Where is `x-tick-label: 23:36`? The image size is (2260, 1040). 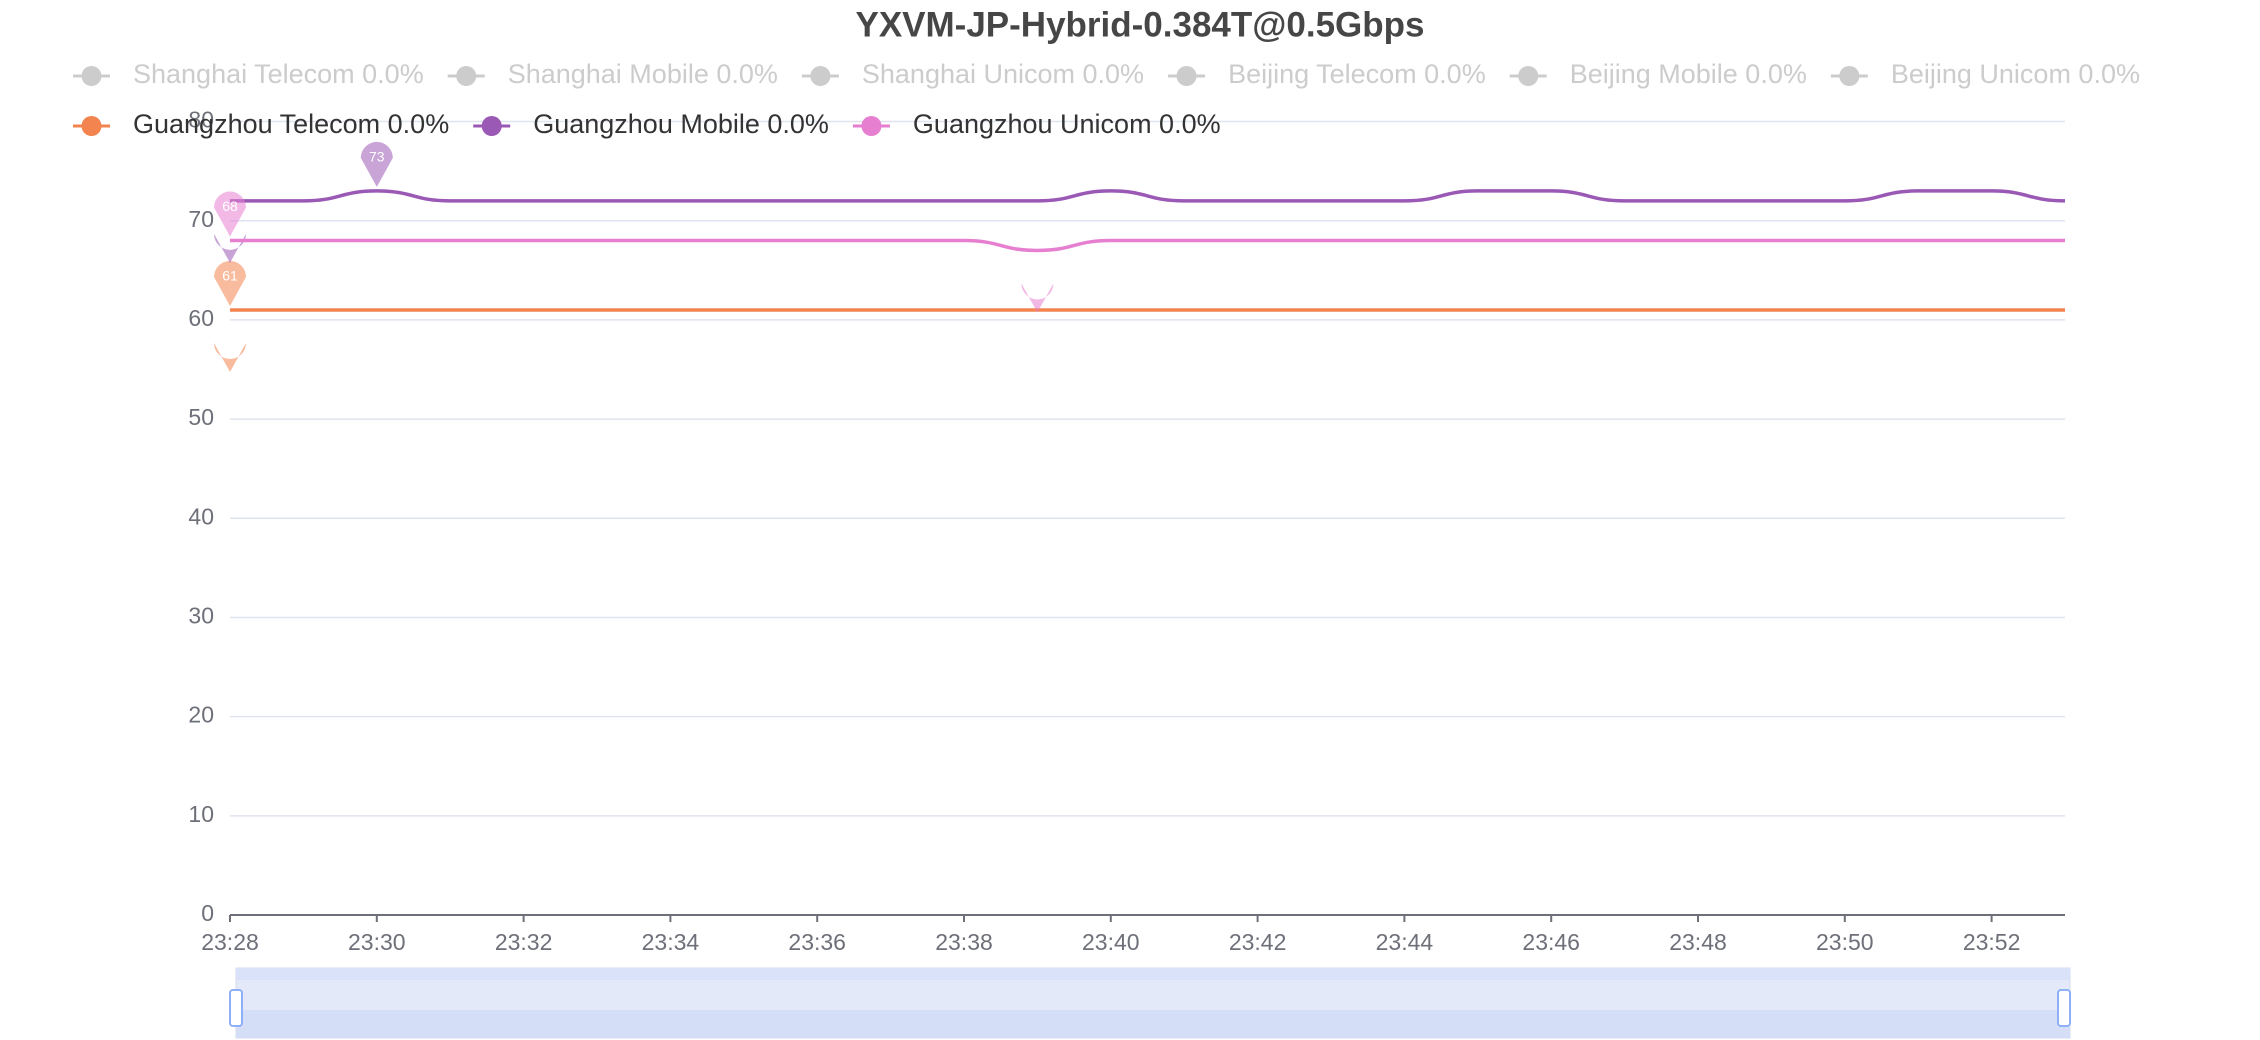 x-tick-label: 23:36 is located at coordinates (817, 942).